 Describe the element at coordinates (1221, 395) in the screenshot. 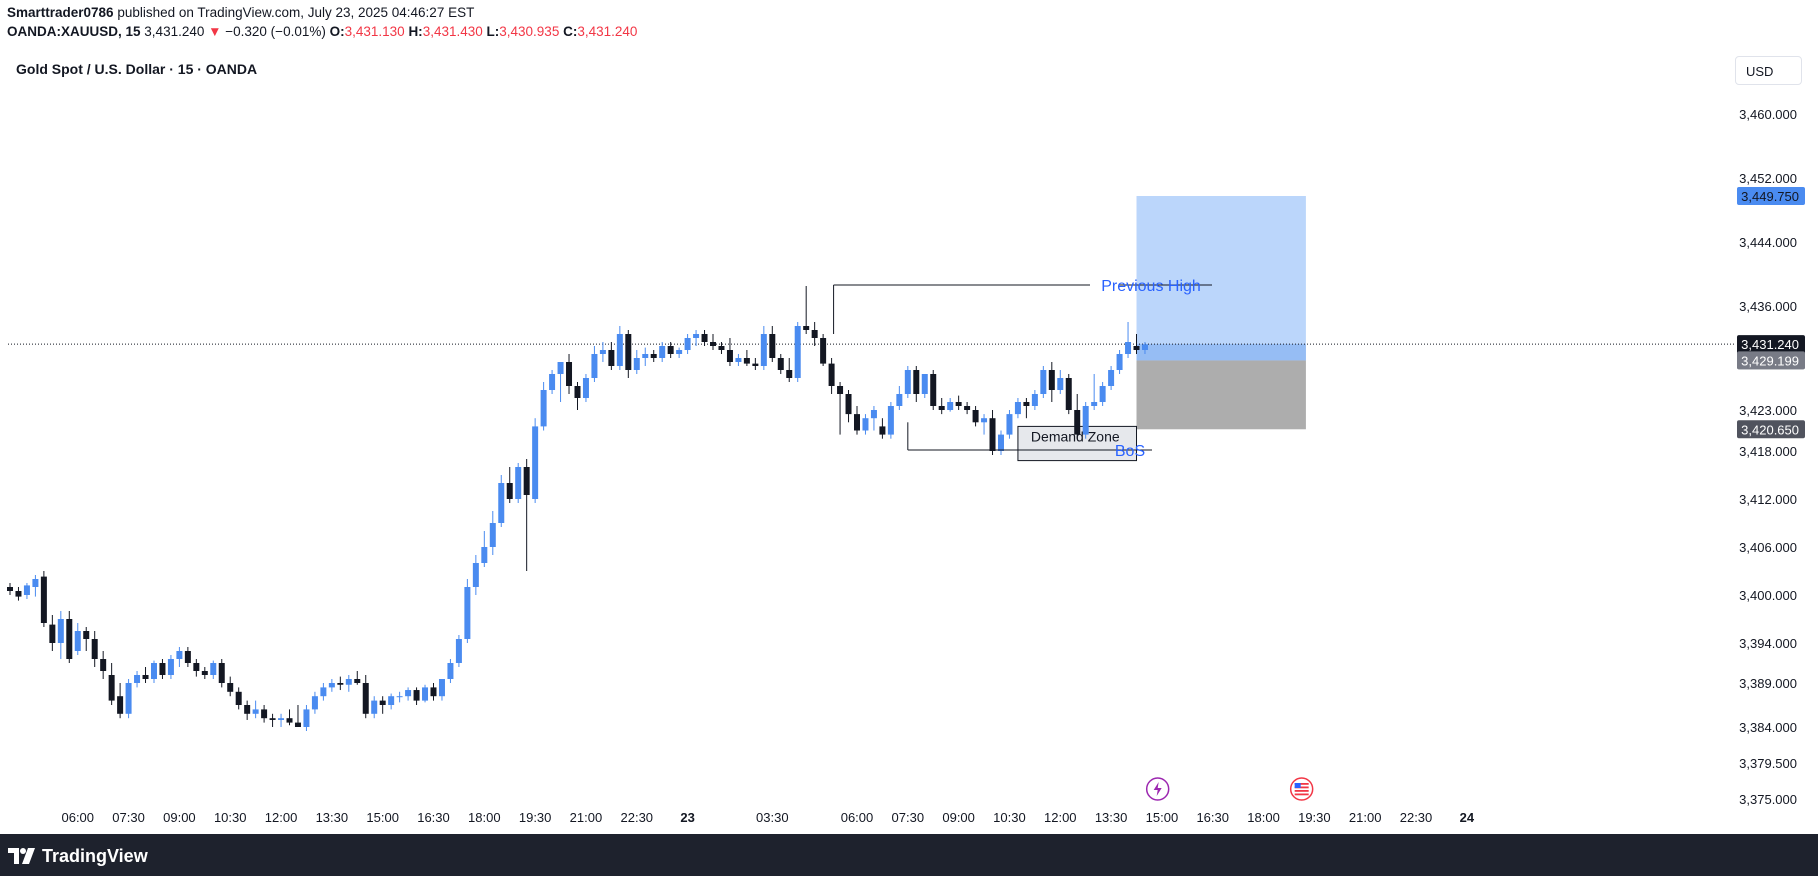

I see `stop-zone` at that location.